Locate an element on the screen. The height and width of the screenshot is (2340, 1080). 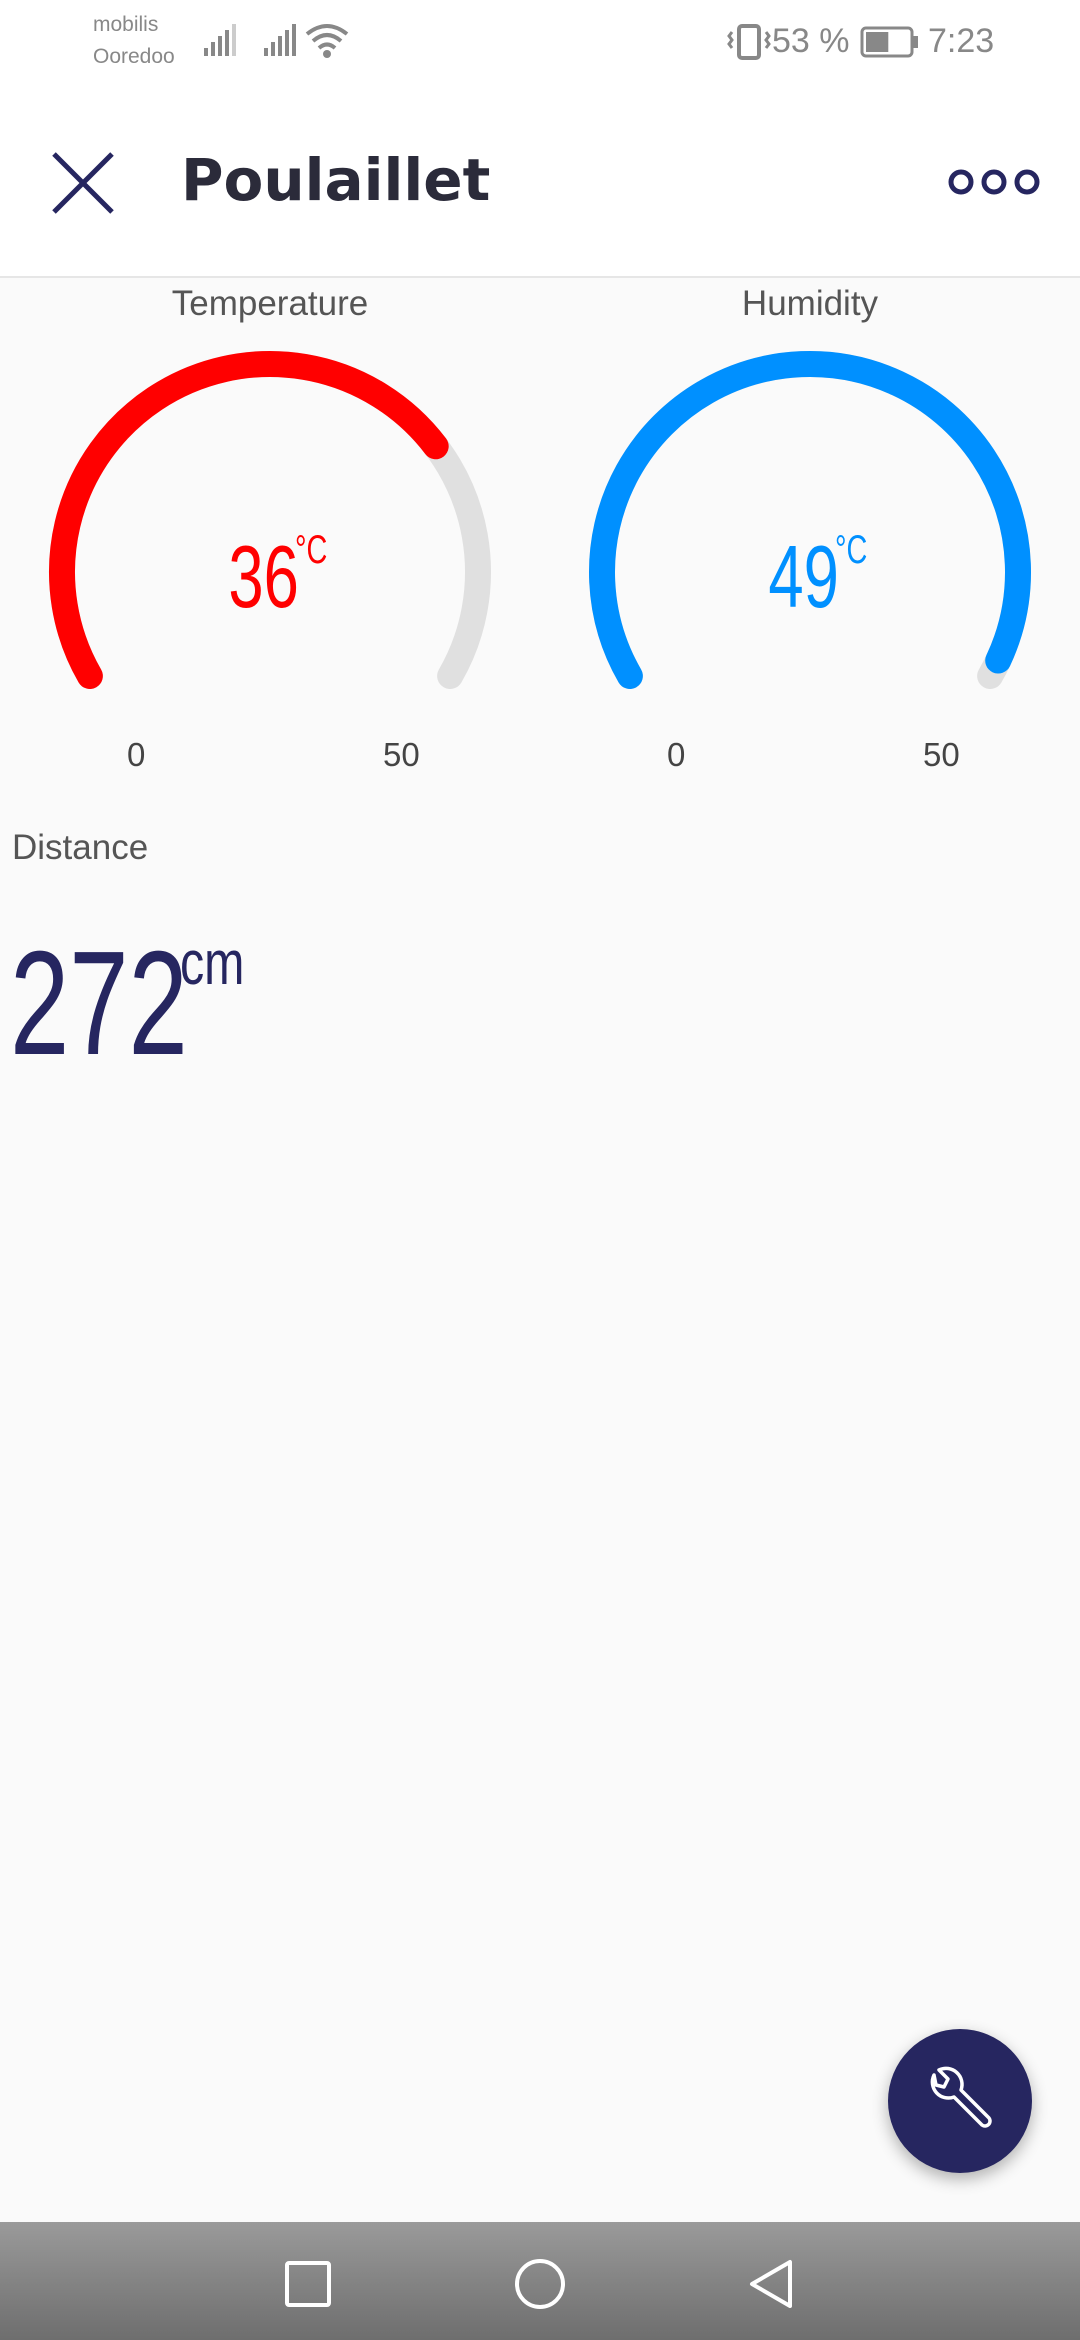
close-button is located at coordinates (83, 183).